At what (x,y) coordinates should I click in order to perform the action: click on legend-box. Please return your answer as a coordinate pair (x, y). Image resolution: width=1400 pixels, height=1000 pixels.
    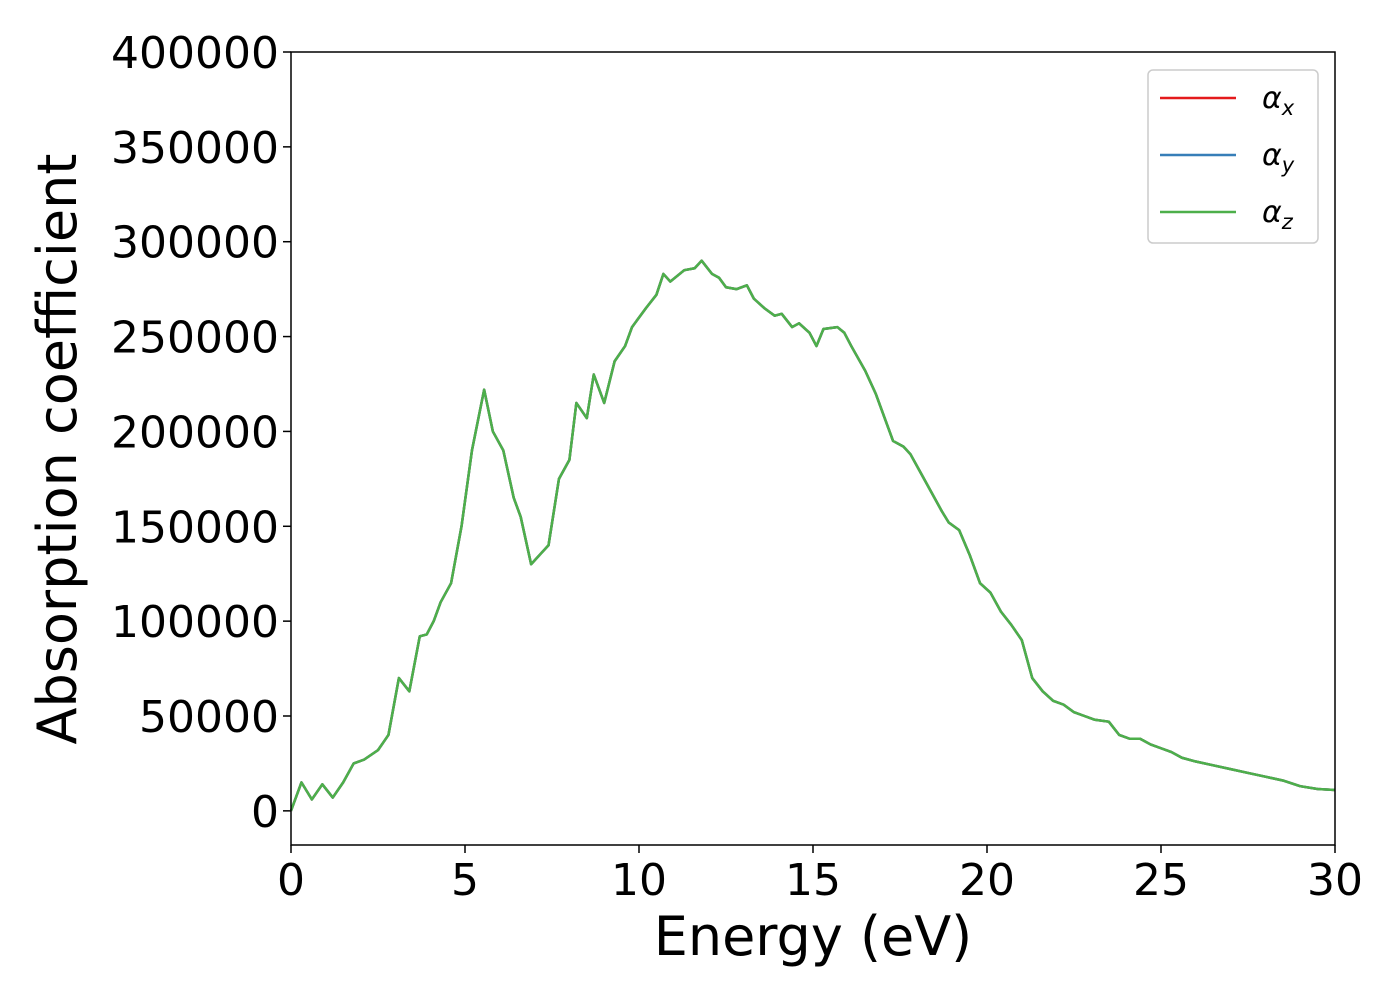
    Looking at the image, I should click on (1233, 156).